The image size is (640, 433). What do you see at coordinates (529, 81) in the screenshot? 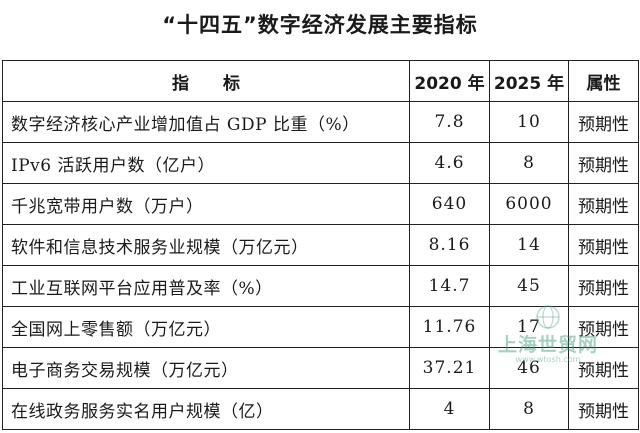
I see `header-2025: 2025 年` at bounding box center [529, 81].